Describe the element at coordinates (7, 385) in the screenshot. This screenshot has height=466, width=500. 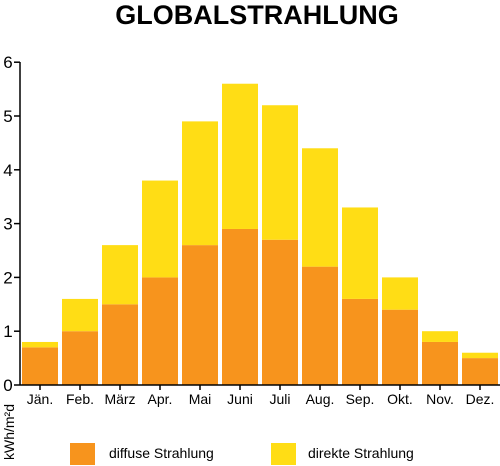
I see `y-tick-label: 0` at that location.